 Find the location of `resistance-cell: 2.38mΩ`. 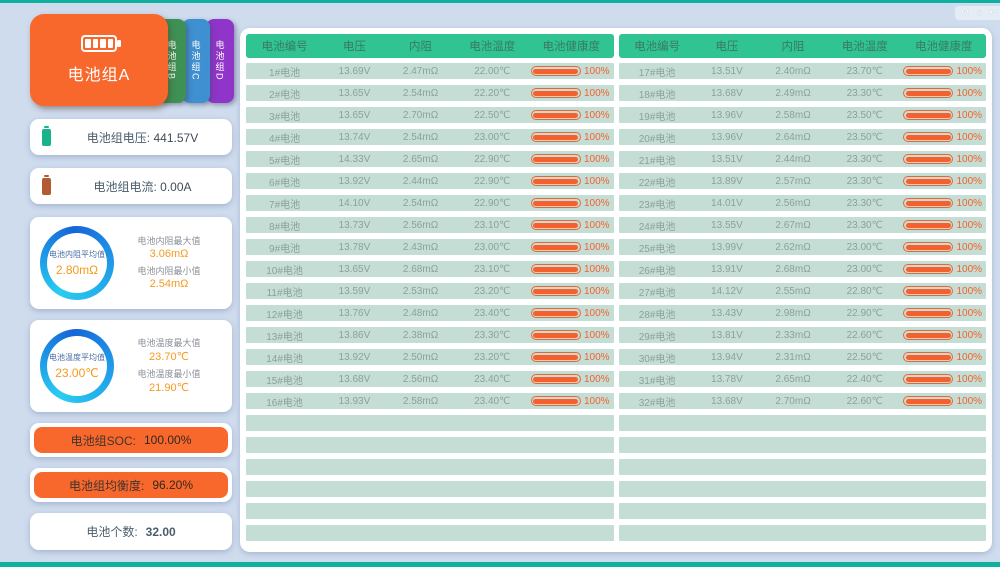

resistance-cell: 2.38mΩ is located at coordinates (420, 335).